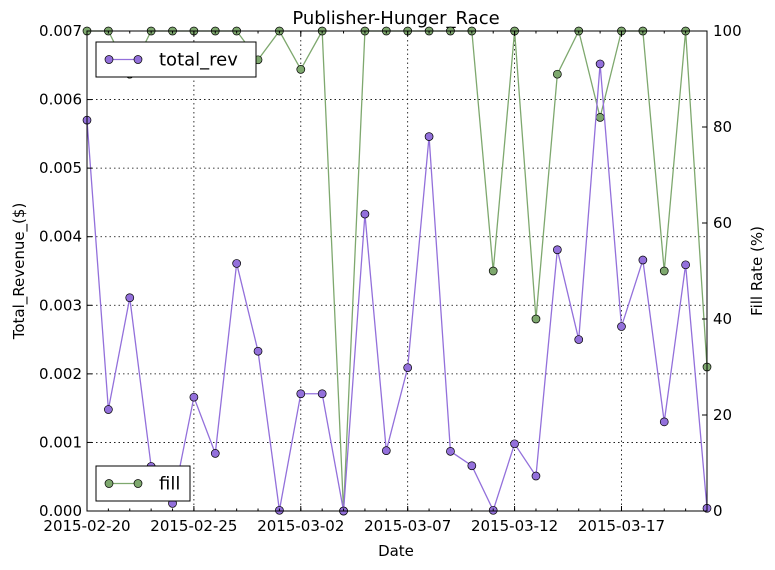 This screenshot has height=570, width=775. I want to click on x-tick-label: 2015-03-17, so click(621, 526).